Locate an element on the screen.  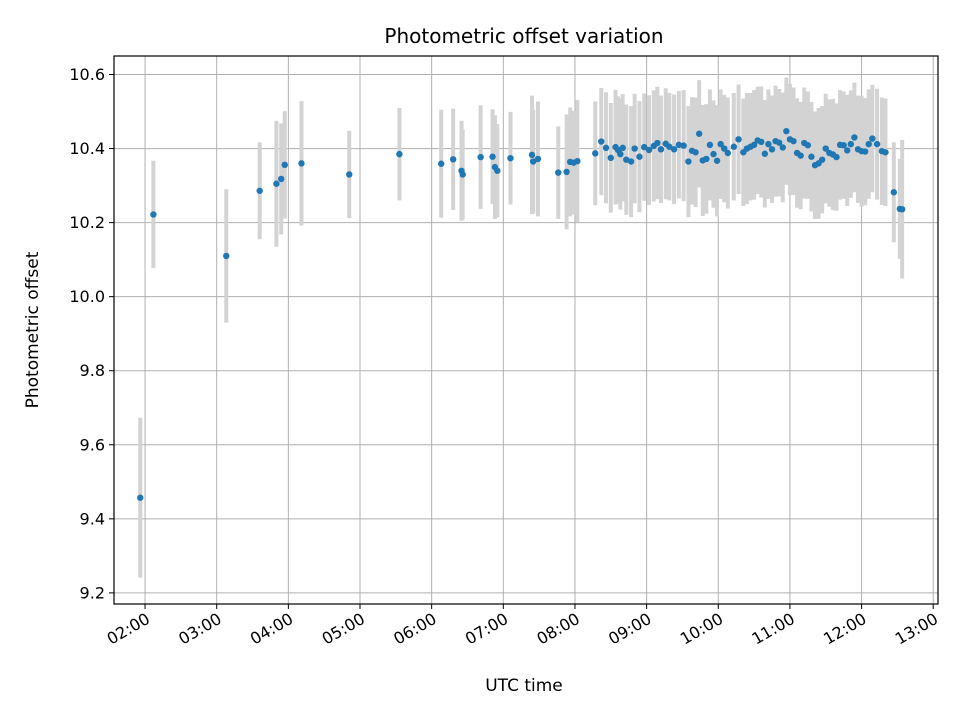
y-tick-label: 9.2 is located at coordinates (92, 592).